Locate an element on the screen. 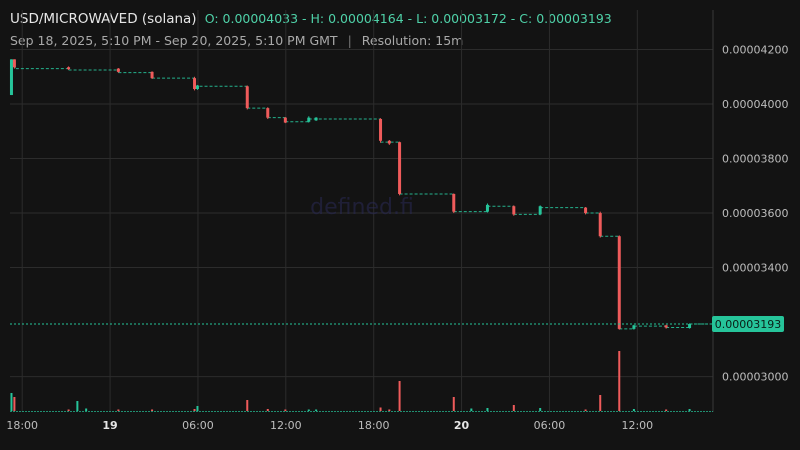 This screenshot has width=800, height=450. y-tick-label: 0.00004200 is located at coordinates (755, 50).